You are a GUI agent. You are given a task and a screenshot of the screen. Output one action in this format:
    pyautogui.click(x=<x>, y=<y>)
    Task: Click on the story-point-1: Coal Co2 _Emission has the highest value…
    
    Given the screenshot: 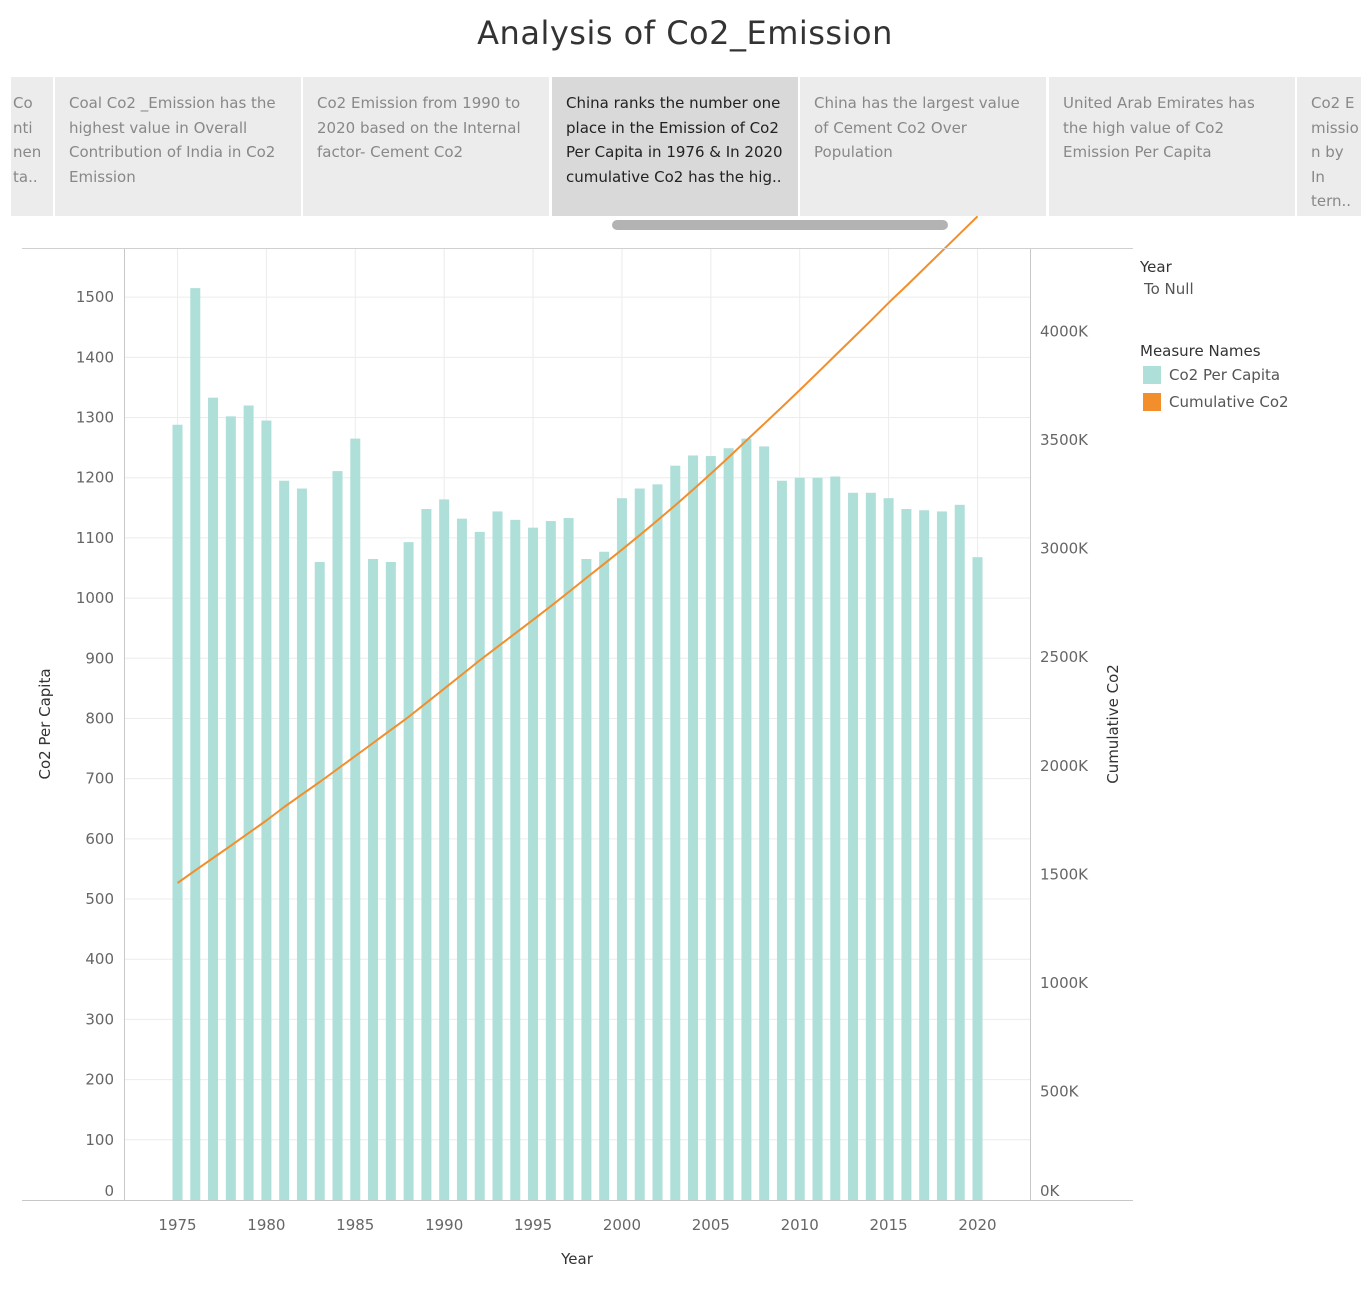 What is the action you would take?
    pyautogui.click(x=178, y=146)
    